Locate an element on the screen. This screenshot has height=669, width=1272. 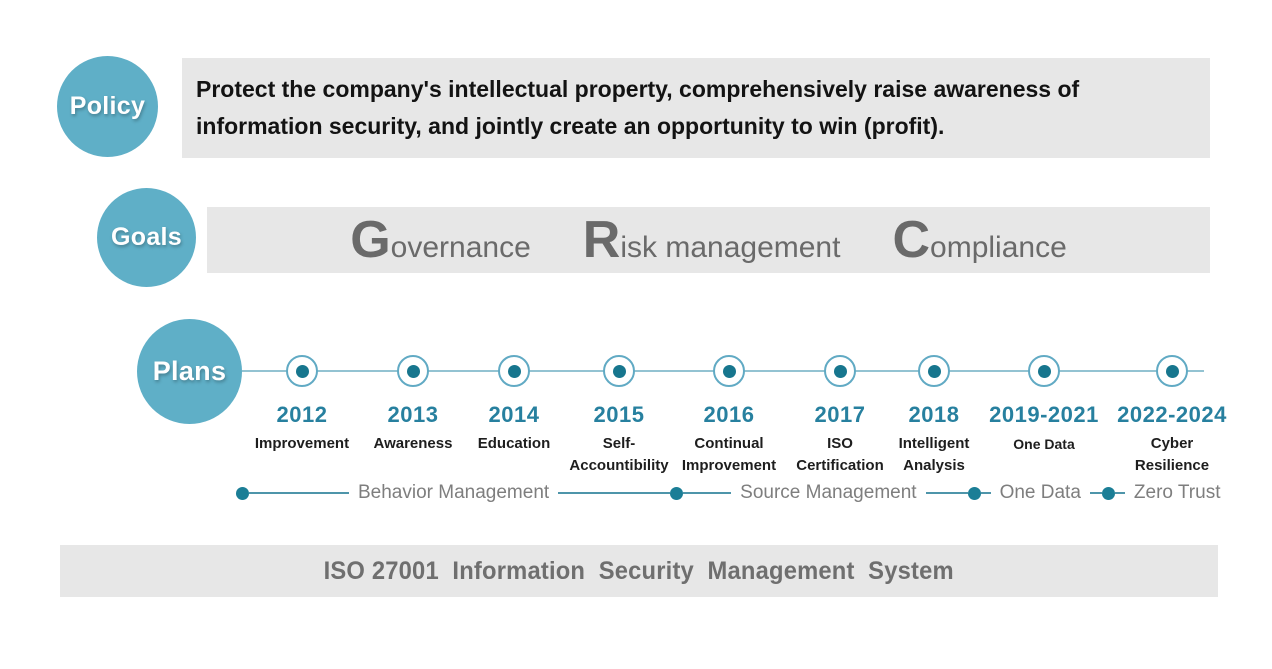
goal-governance-rest: overnance is located at coordinates (460, 247).